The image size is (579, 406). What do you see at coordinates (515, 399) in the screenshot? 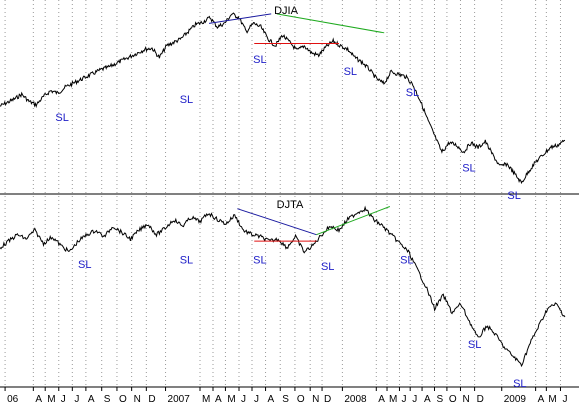
I see `x-tick-label: 2009` at bounding box center [515, 399].